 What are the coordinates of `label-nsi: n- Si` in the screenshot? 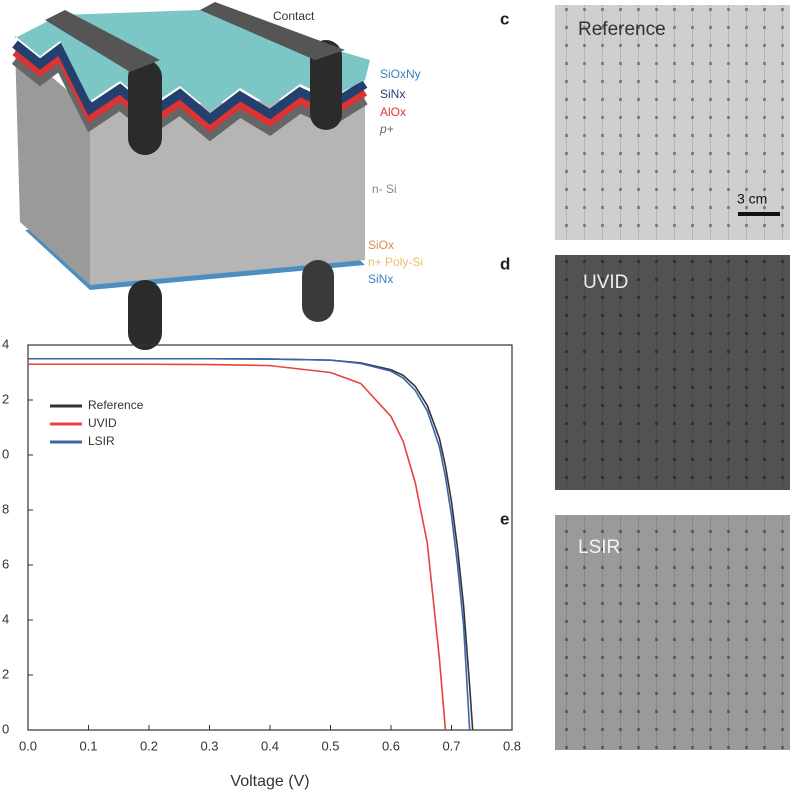 It's located at (384, 189).